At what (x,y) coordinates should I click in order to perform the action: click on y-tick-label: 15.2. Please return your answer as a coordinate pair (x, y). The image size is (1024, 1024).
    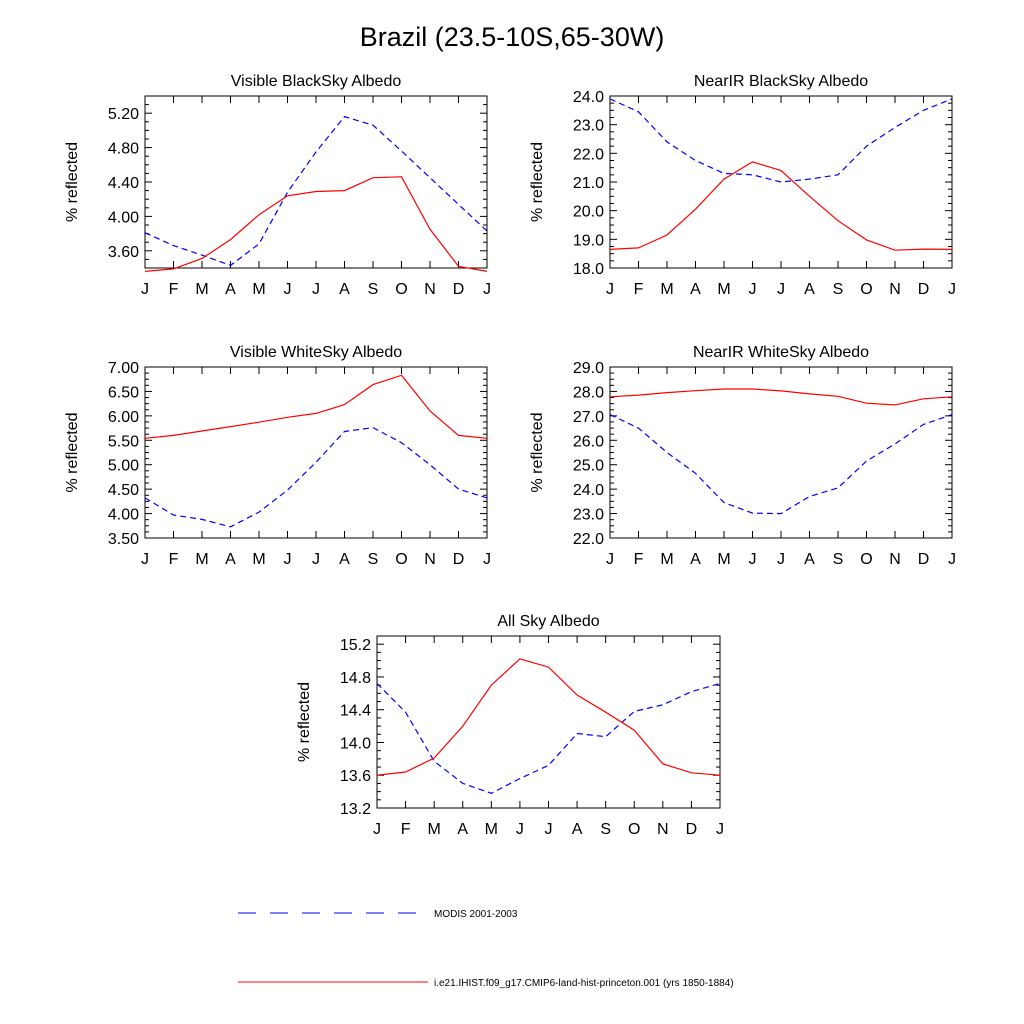
    Looking at the image, I should click on (355, 645).